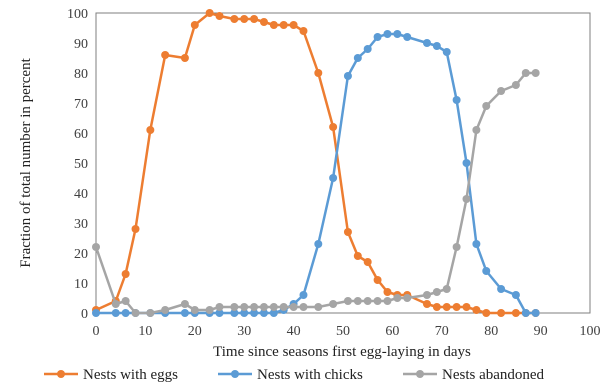  What do you see at coordinates (310, 375) in the screenshot?
I see `legend-label: Nests with chicks` at bounding box center [310, 375].